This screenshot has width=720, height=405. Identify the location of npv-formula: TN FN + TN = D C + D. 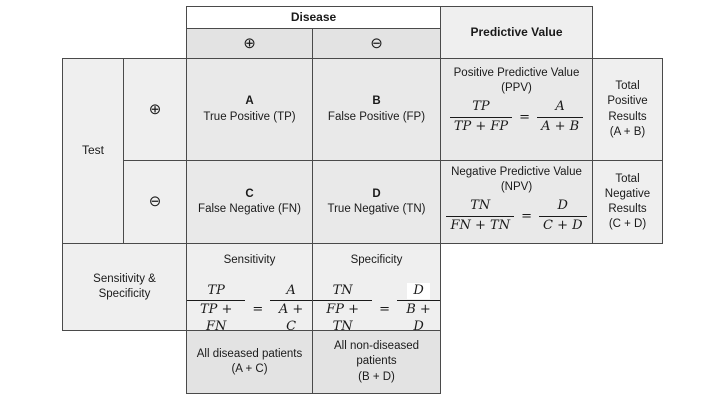
(516, 216).